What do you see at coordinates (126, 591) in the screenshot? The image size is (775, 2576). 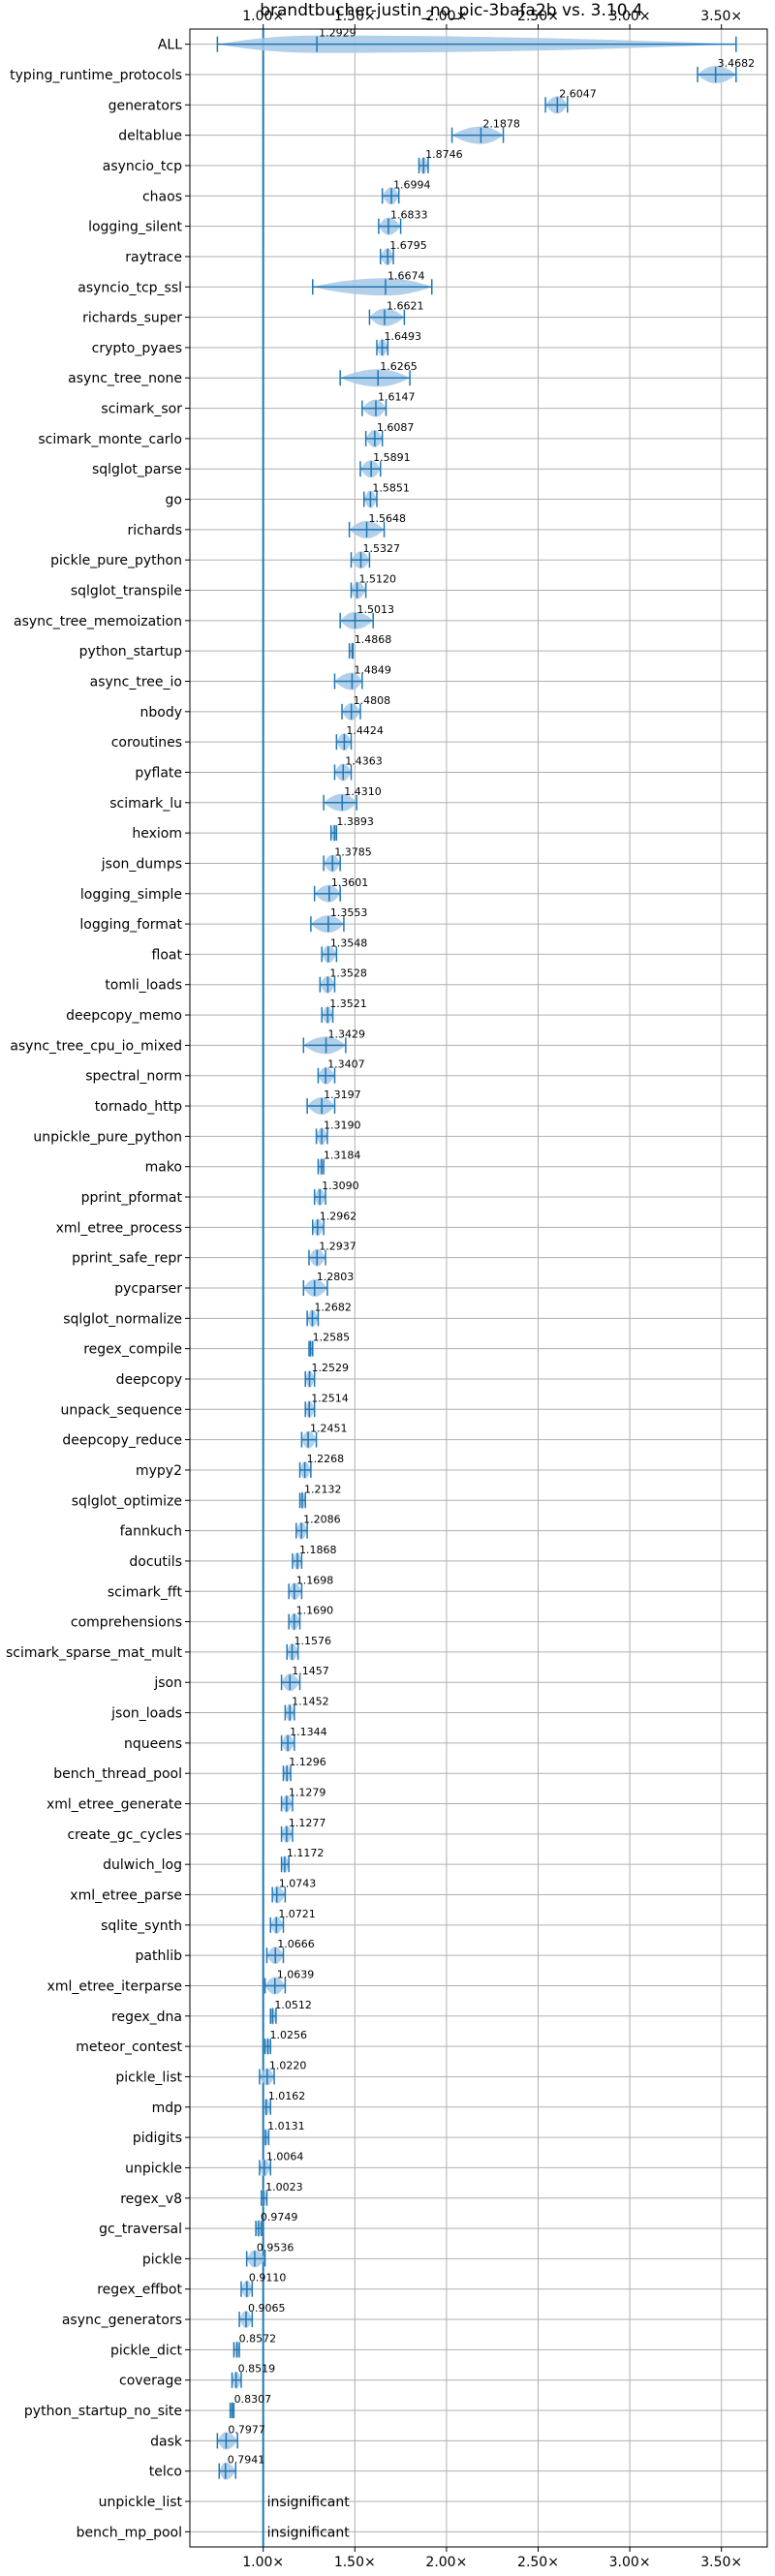 I see `category-label: sqlglot_transpile` at bounding box center [126, 591].